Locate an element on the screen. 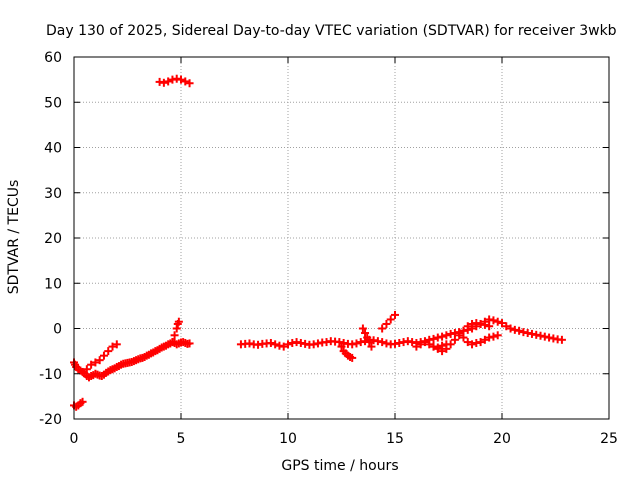 This screenshot has width=640, height=480. x-tick-label: 25 is located at coordinates (609, 439).